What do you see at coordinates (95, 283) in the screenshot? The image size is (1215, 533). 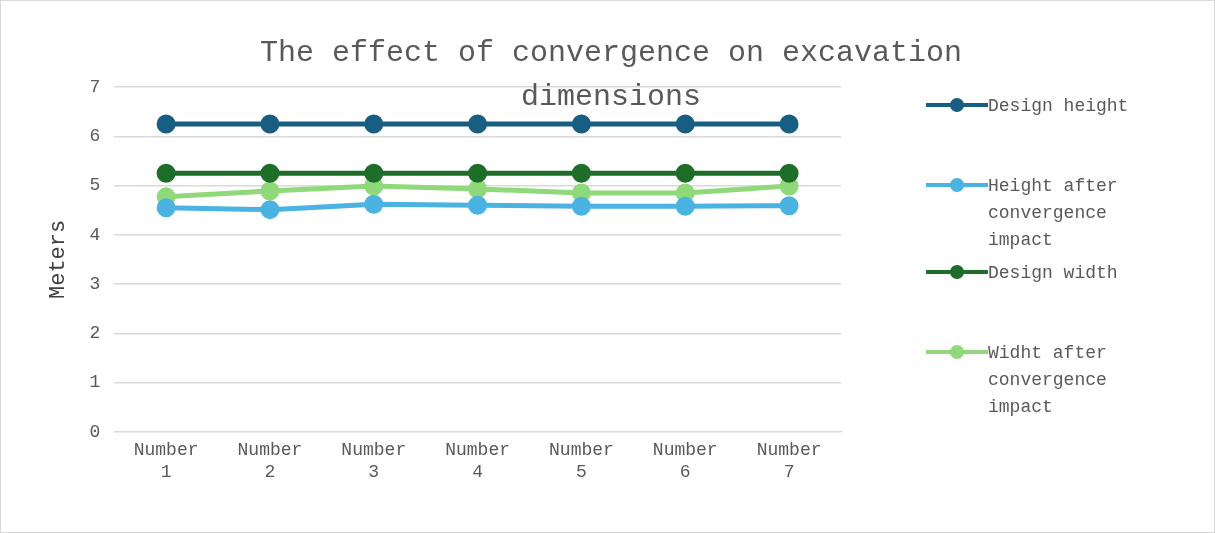 I see `y-tick-label: 3` at bounding box center [95, 283].